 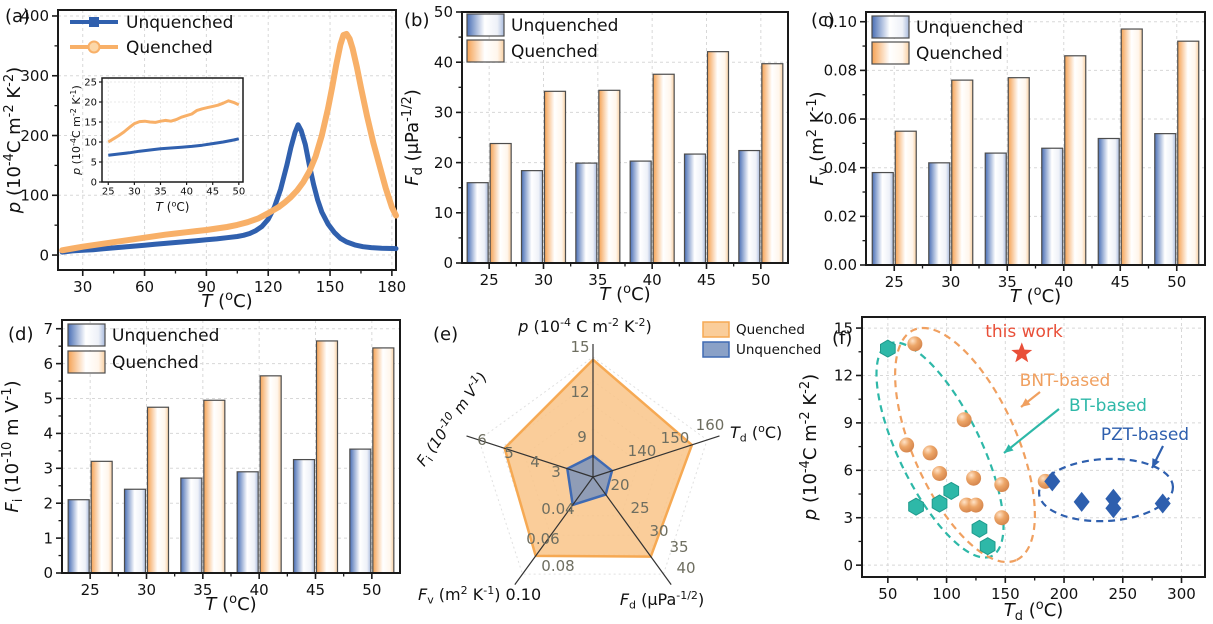 I want to click on inset-x-axis-label: T (oC), so click(x=173, y=206).